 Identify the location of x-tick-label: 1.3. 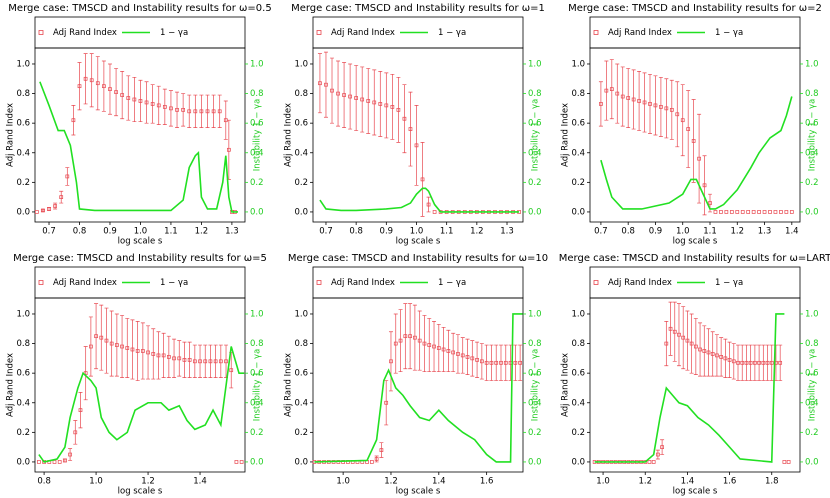
(765, 232).